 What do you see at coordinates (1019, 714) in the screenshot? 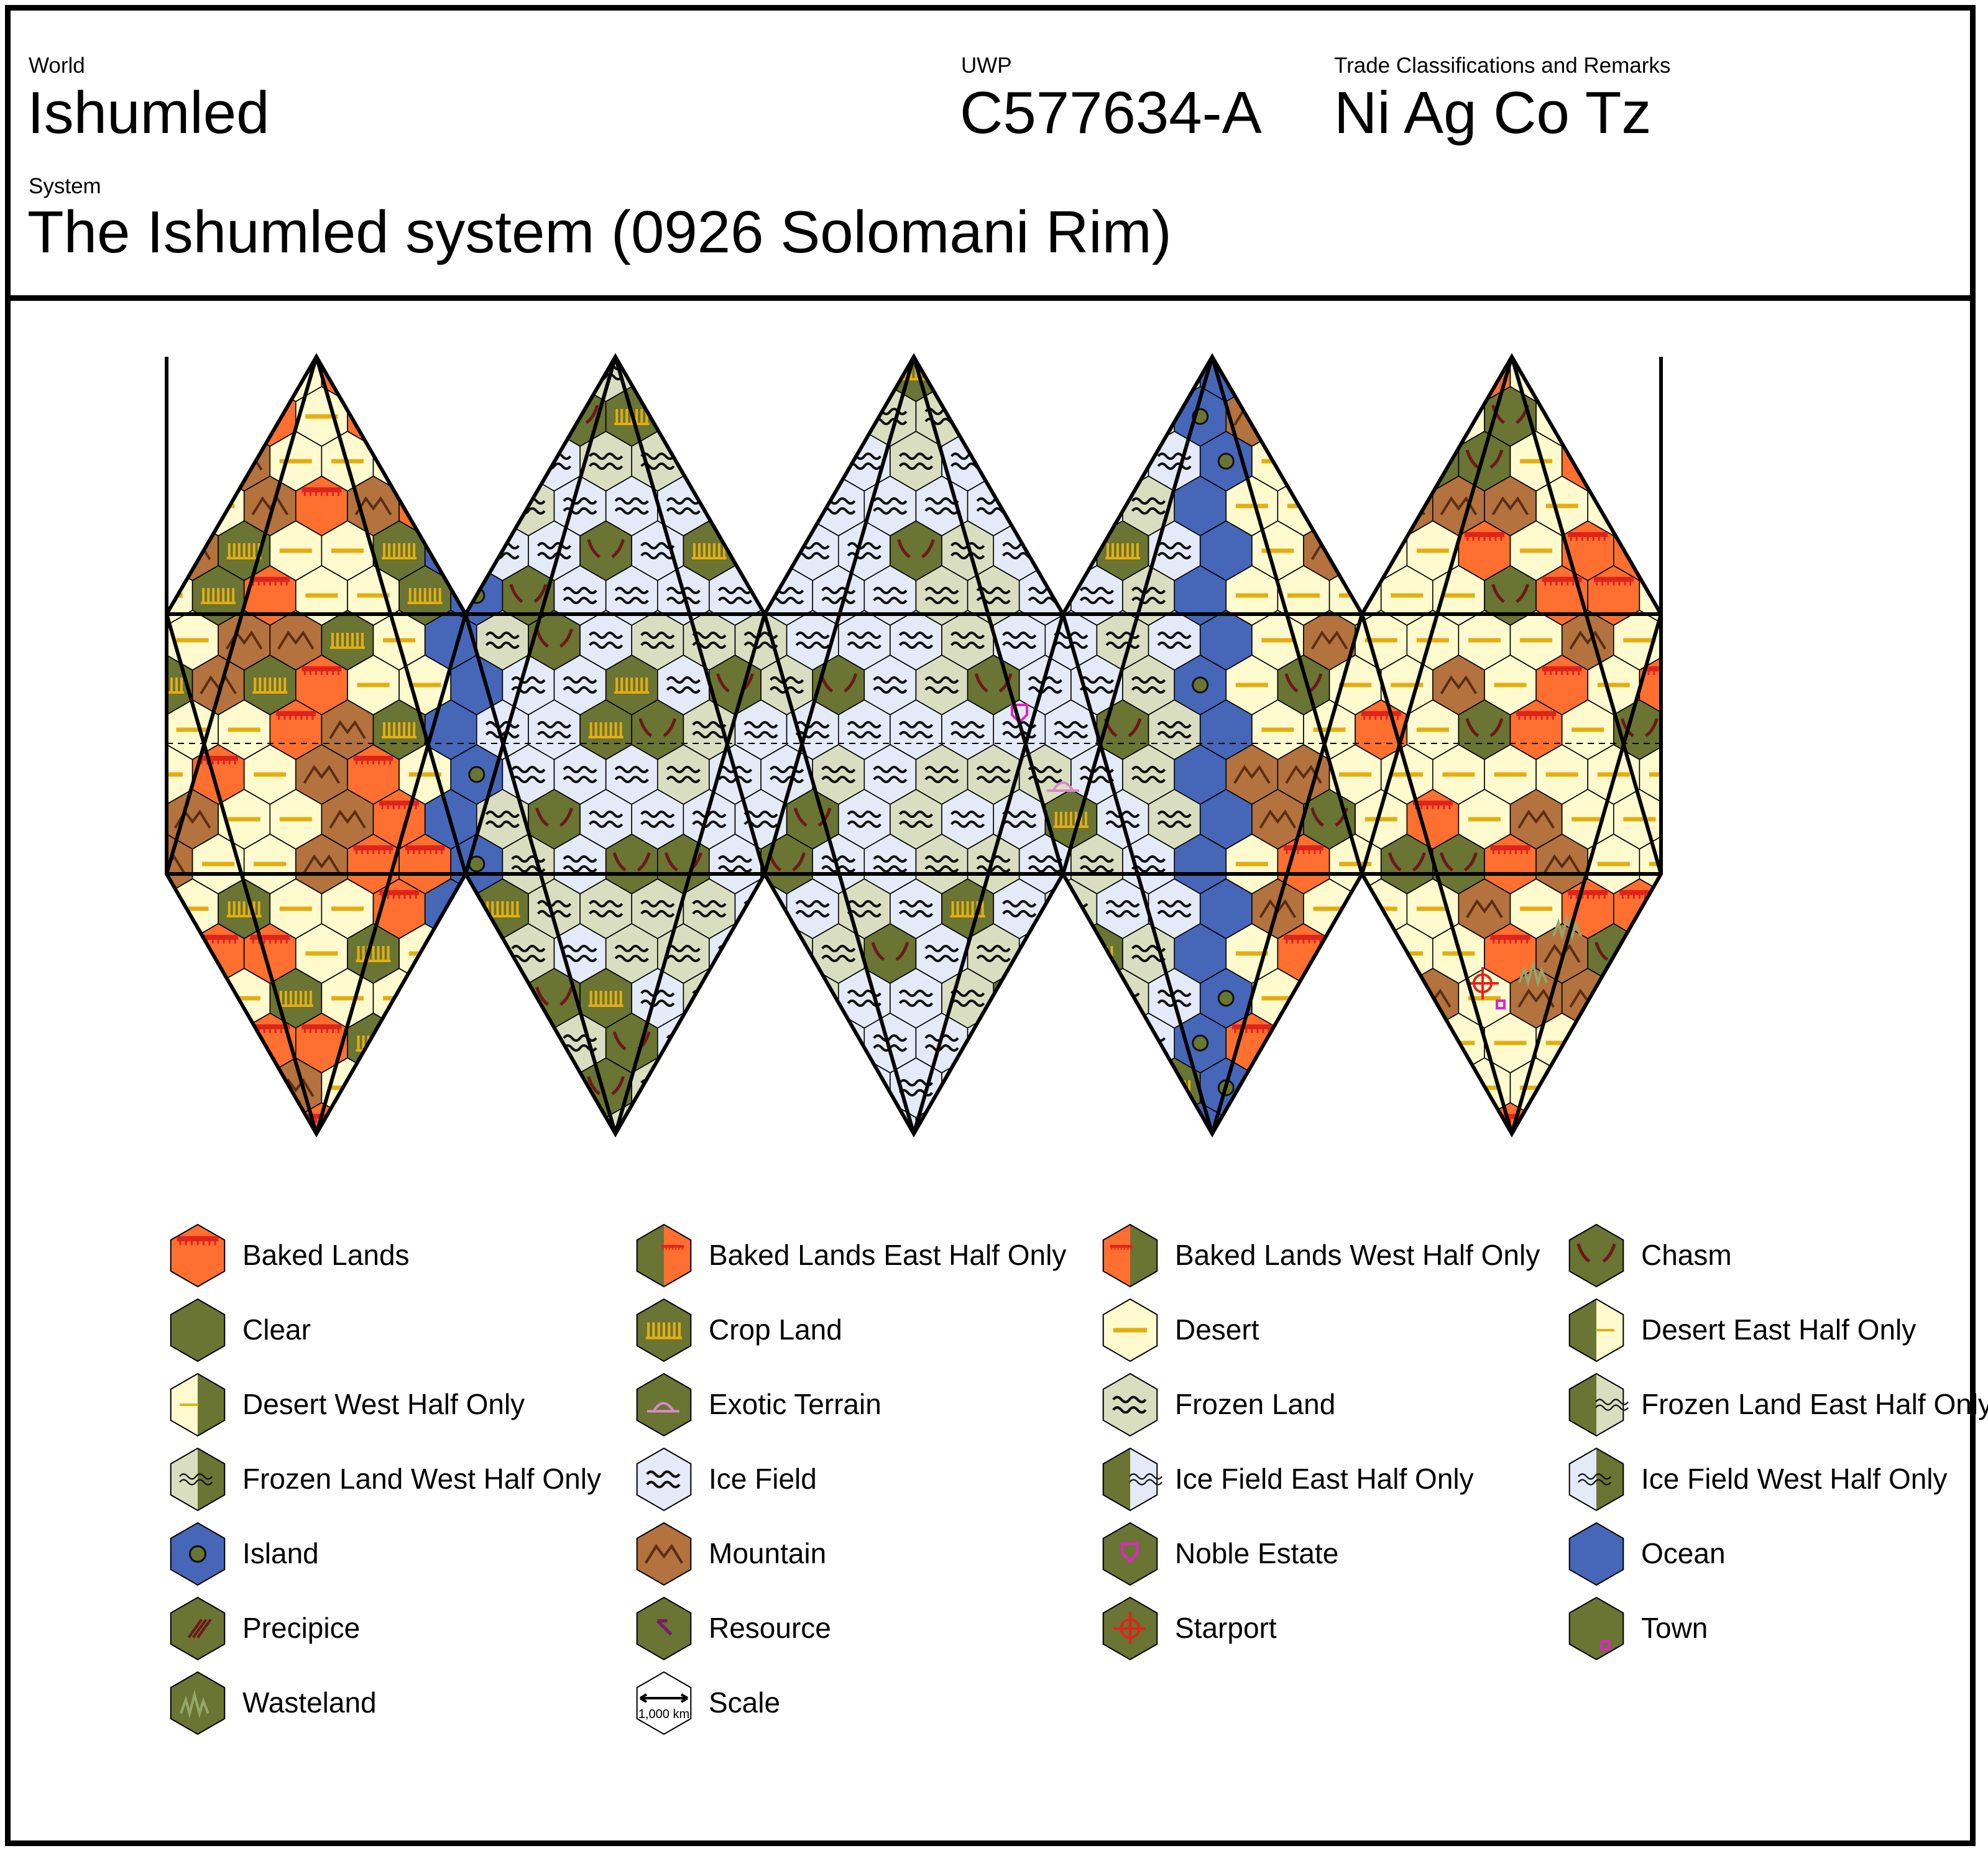
I see `noble-marker` at bounding box center [1019, 714].